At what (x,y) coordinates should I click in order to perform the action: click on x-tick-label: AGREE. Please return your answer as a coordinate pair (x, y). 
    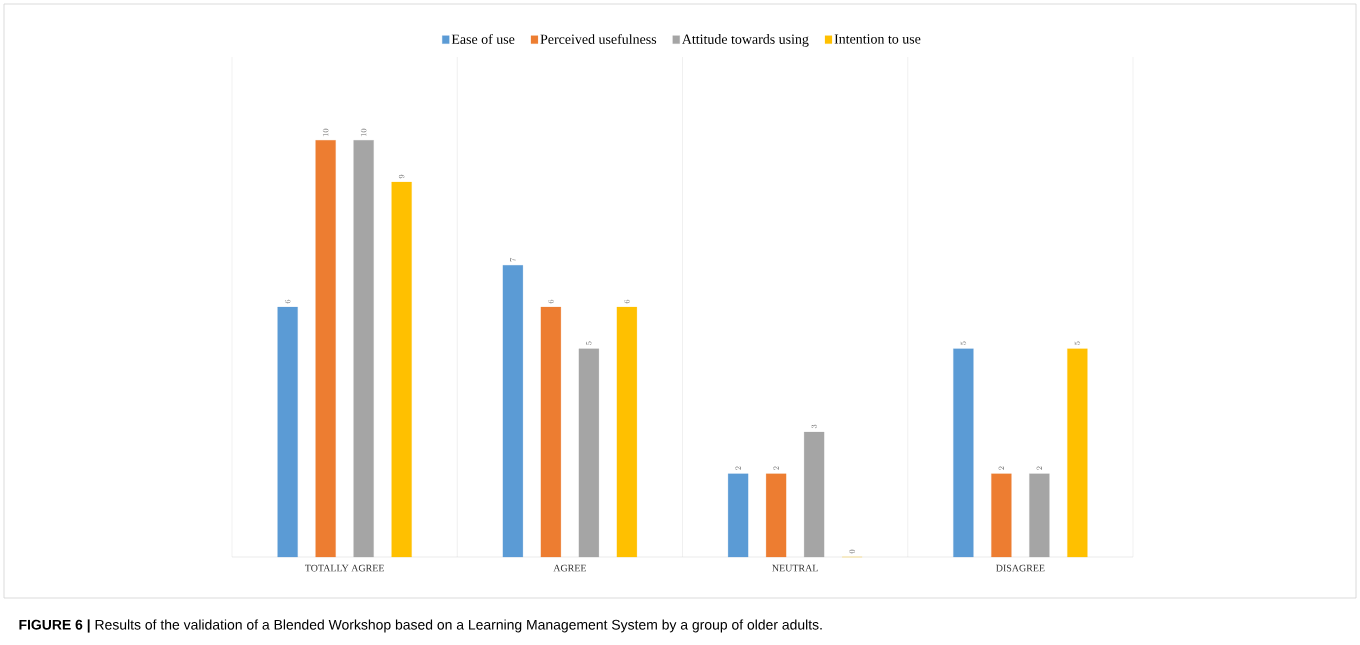
    Looking at the image, I should click on (569, 568).